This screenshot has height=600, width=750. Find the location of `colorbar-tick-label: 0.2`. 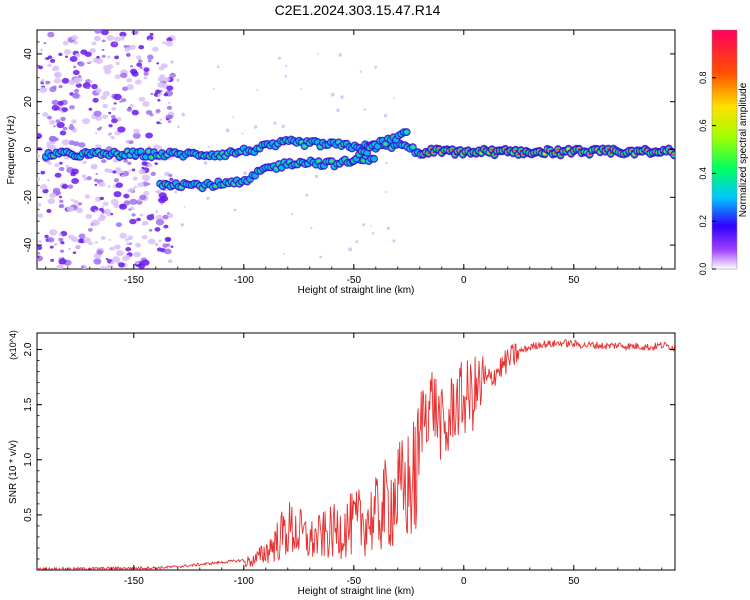

colorbar-tick-label: 0.2 is located at coordinates (703, 221).